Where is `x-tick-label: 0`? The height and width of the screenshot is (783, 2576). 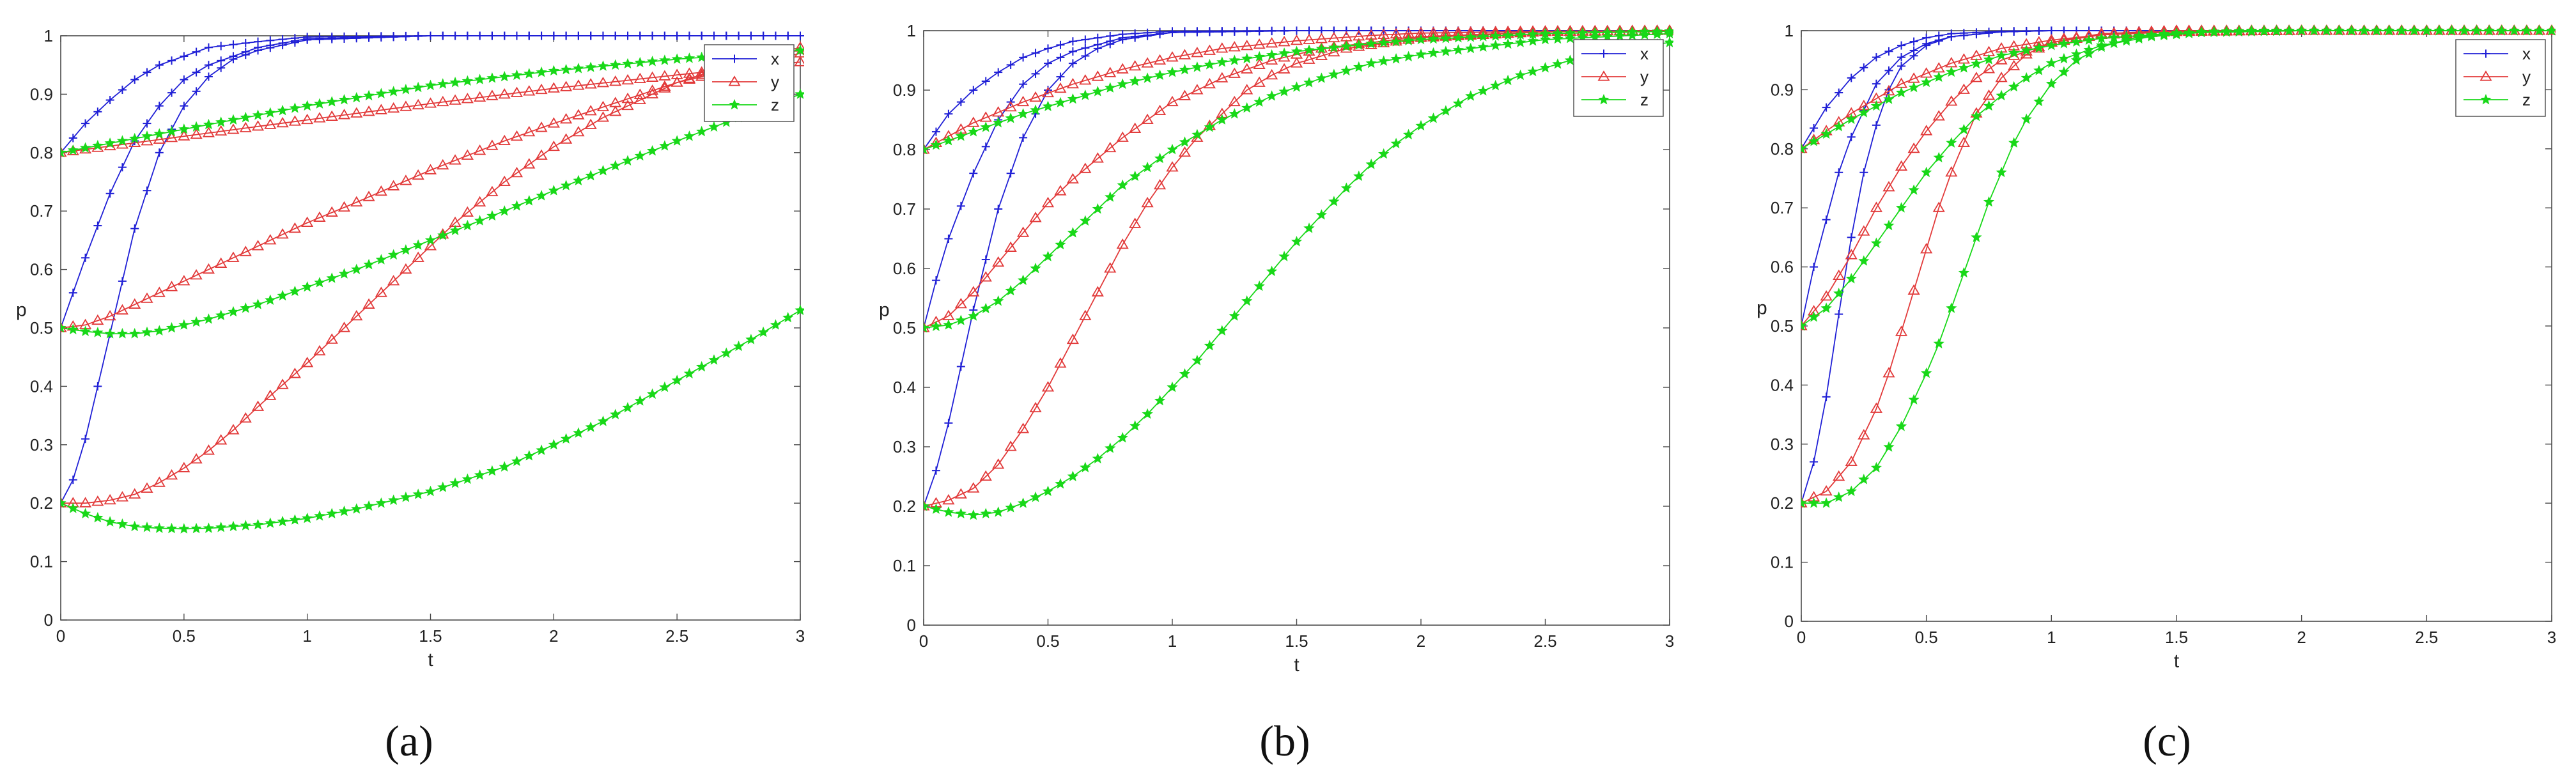 x-tick-label: 0 is located at coordinates (923, 641).